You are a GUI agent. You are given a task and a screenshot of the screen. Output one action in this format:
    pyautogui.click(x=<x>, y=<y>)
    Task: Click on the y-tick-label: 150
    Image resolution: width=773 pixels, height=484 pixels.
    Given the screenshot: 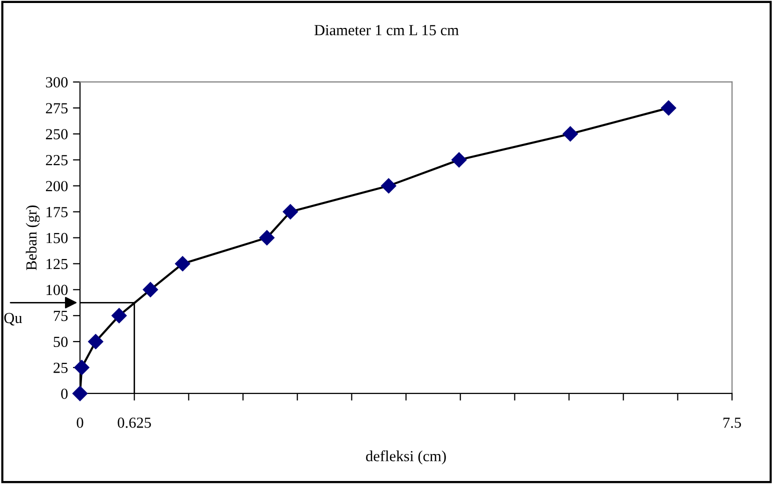 What is the action you would take?
    pyautogui.click(x=57, y=238)
    